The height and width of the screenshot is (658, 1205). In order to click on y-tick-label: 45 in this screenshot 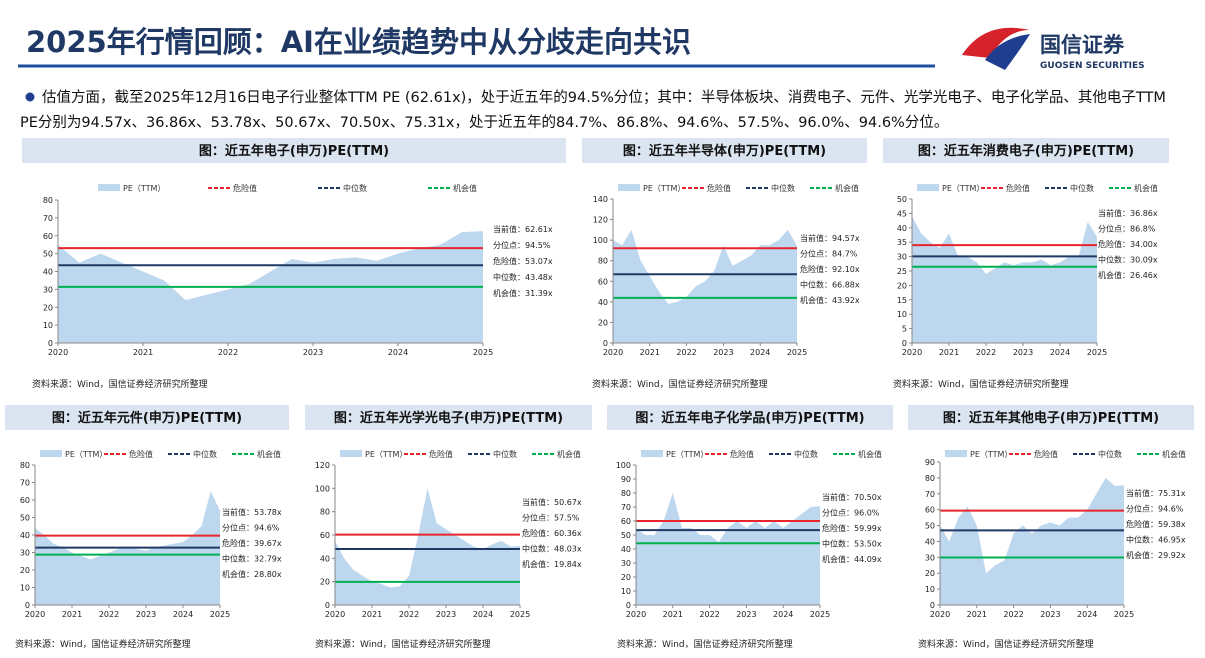, I will do `click(902, 213)`.